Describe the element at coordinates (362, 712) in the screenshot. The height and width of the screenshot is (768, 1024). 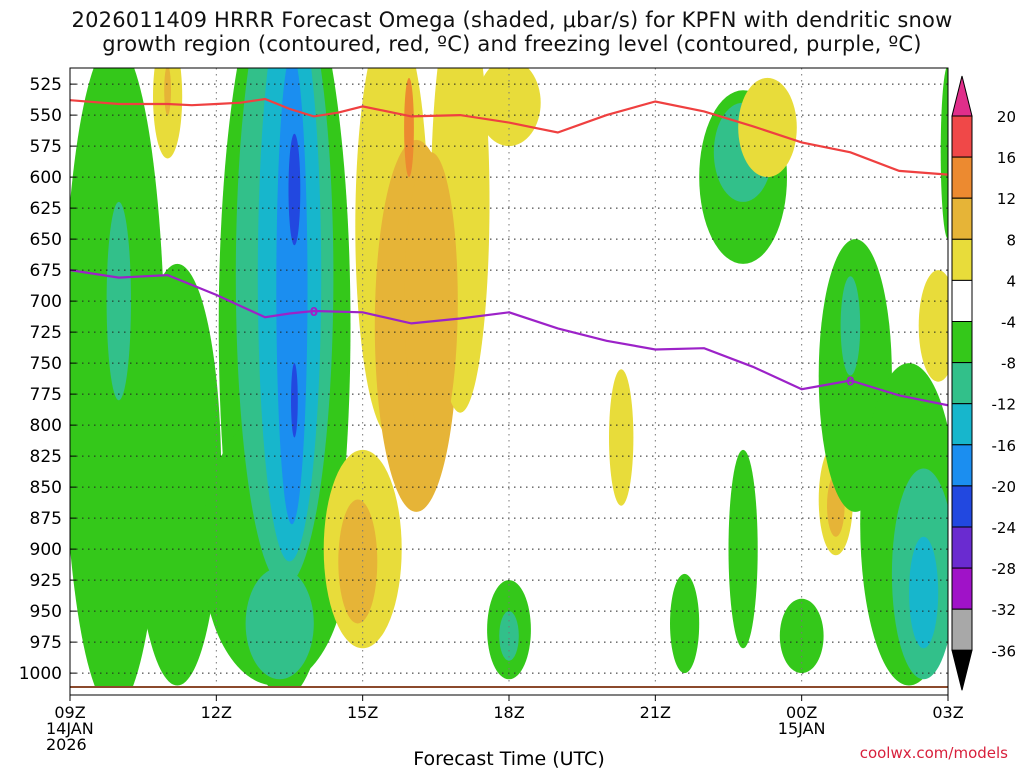
I see `x-tick-label: 15Z` at that location.